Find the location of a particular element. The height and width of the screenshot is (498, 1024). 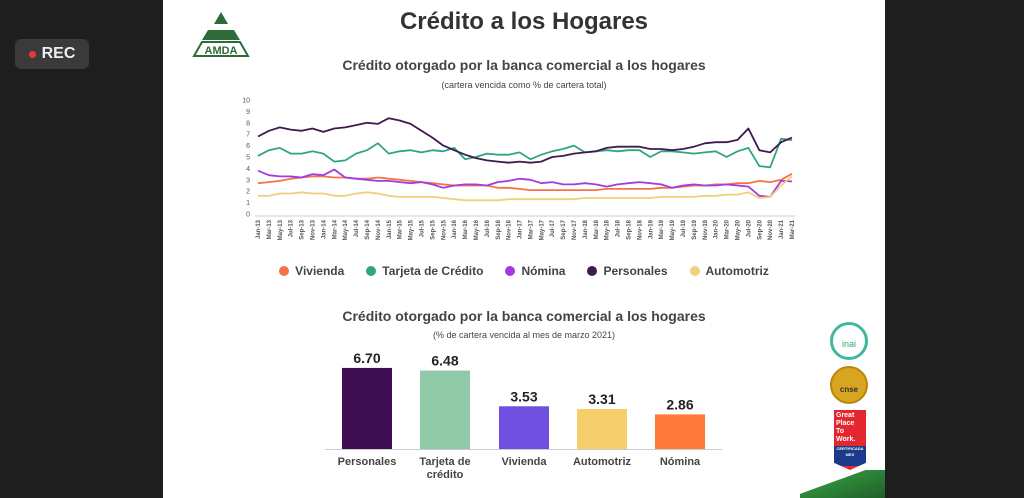

x-tick-label: May-18 is located at coordinates (608, 229).